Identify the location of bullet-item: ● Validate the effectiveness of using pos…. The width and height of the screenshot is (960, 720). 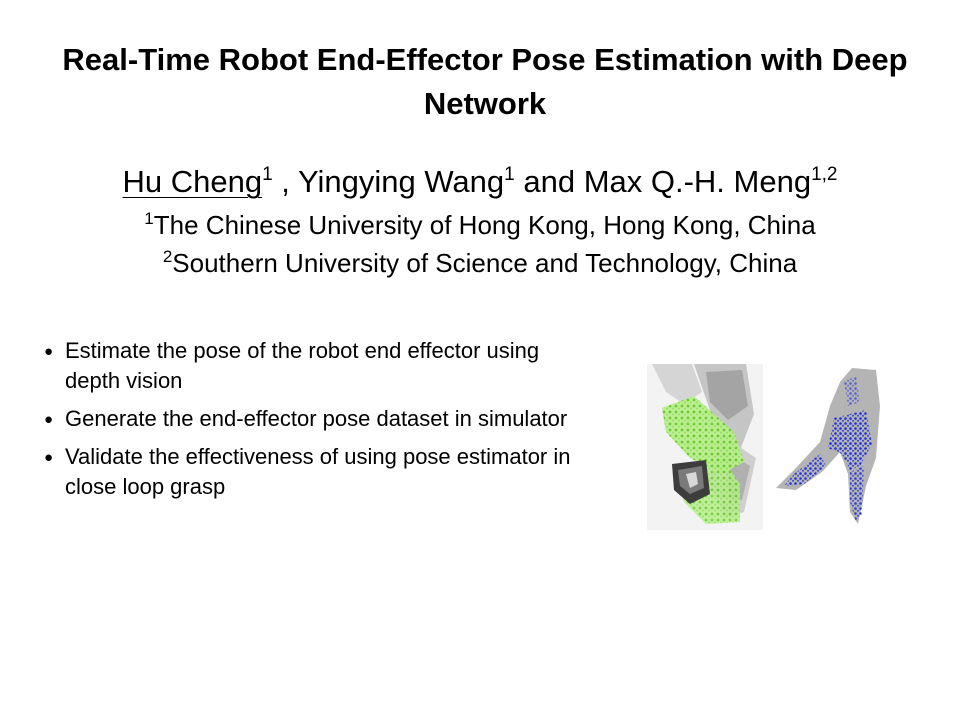
(314, 472).